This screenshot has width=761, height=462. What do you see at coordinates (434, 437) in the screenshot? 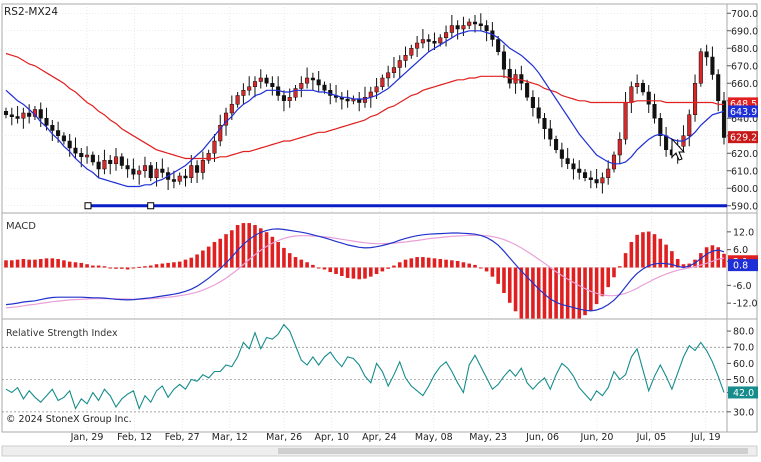
I see `x-tick-label: May, 08` at bounding box center [434, 437].